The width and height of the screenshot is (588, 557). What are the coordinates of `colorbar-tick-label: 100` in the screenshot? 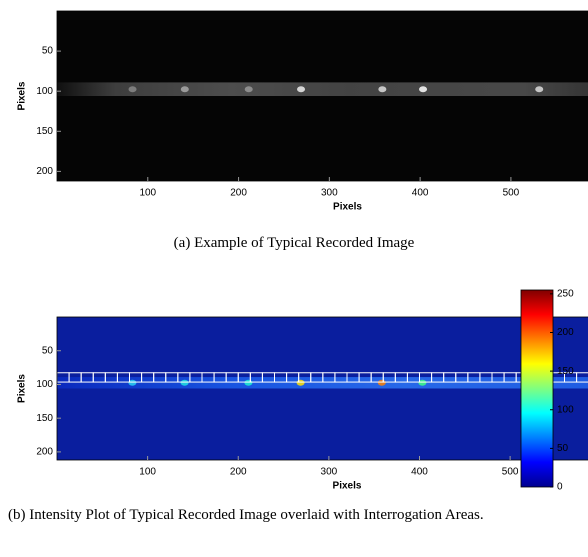 It's located at (565, 409).